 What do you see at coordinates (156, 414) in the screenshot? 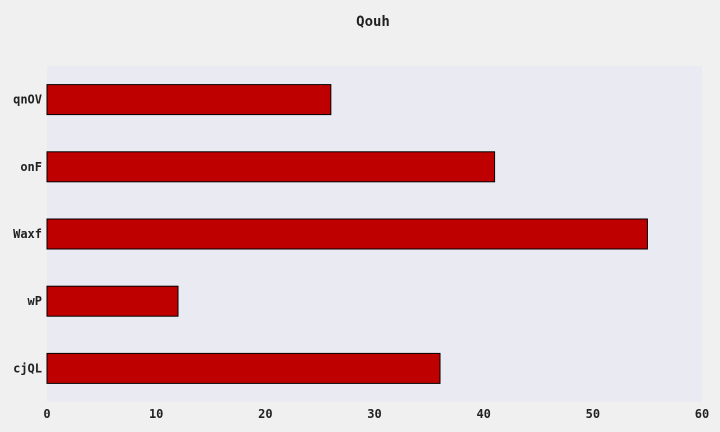
I see `x-tick-label: 10` at bounding box center [156, 414].